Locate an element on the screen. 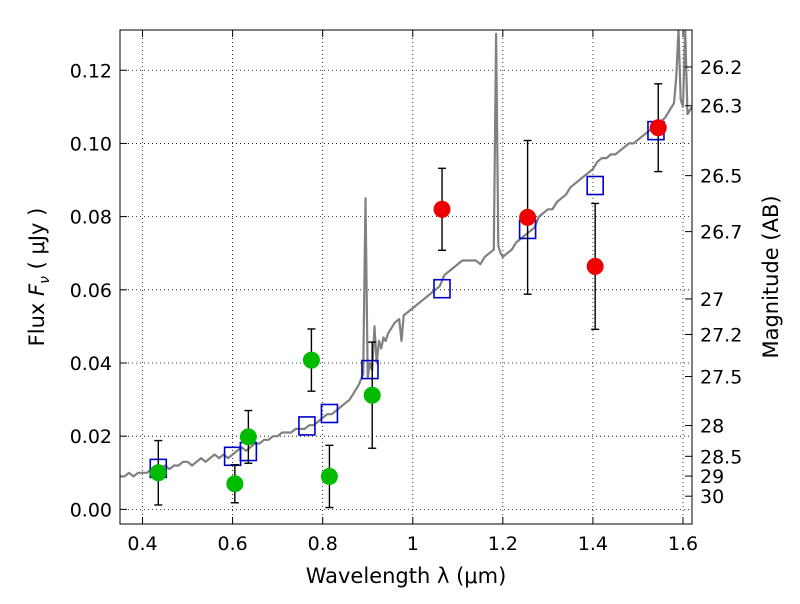 Image resolution: width=800 pixels, height=604 pixels. right-tick-label: 28.5 is located at coordinates (721, 457).